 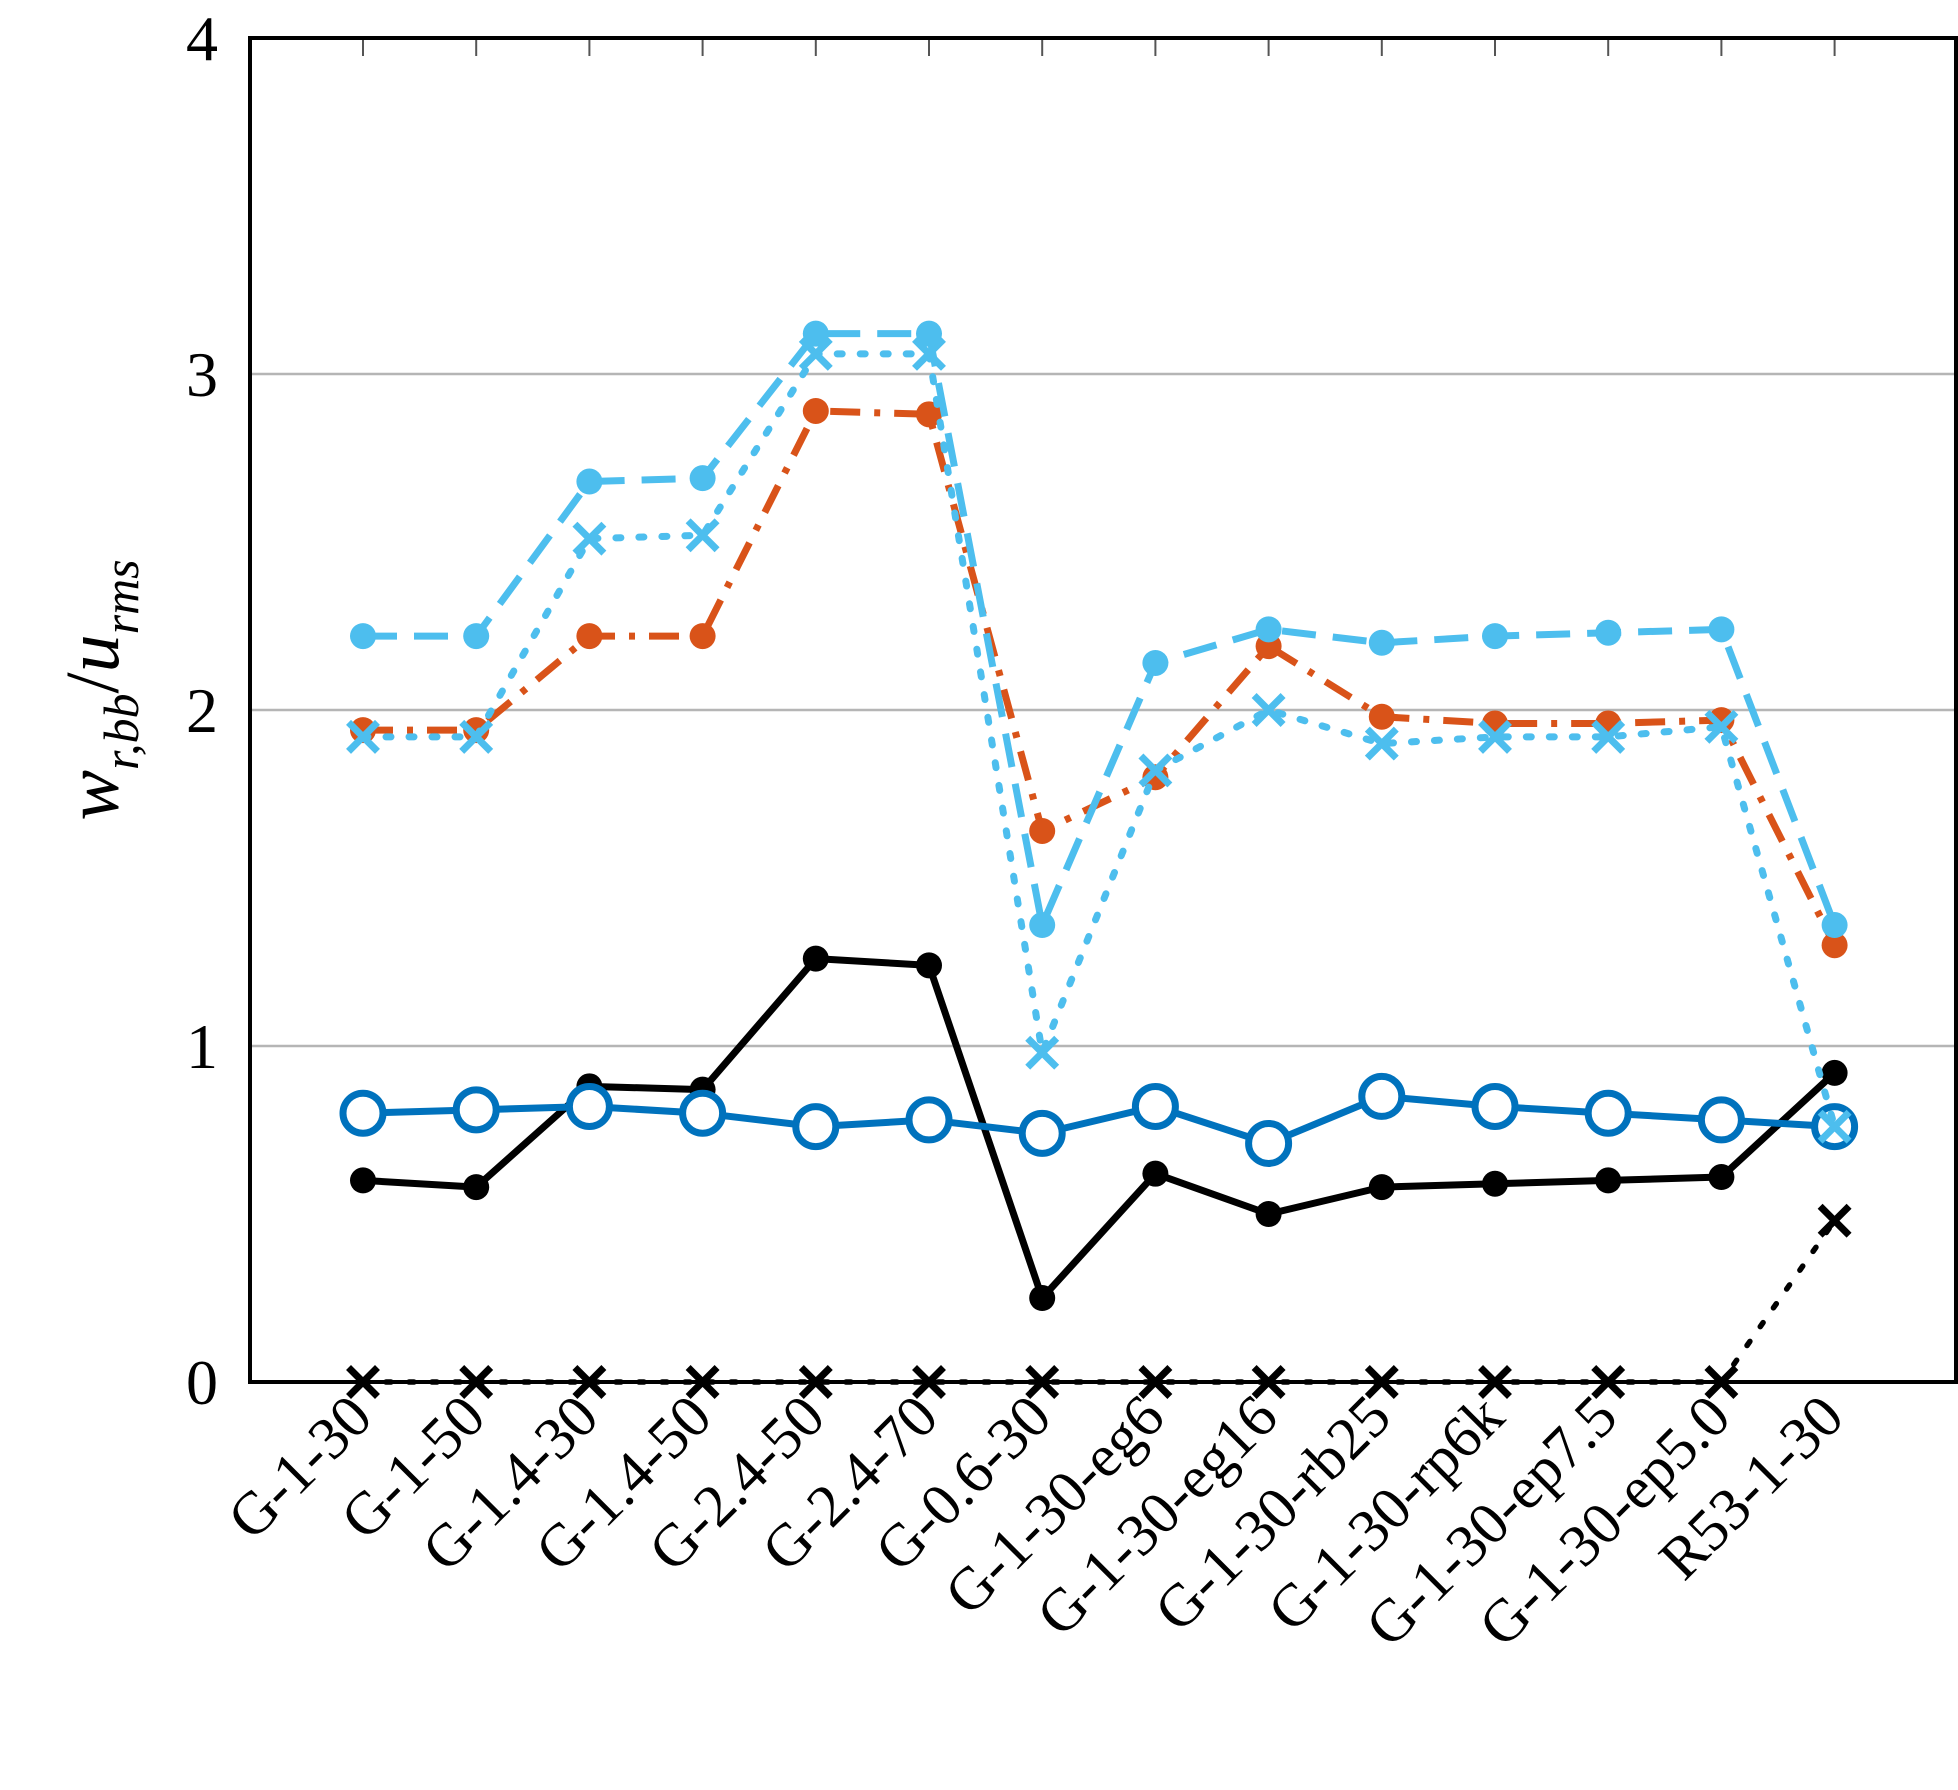 What do you see at coordinates (121, 596) in the screenshot?
I see `y-axis-label-sub2: rms` at bounding box center [121, 596].